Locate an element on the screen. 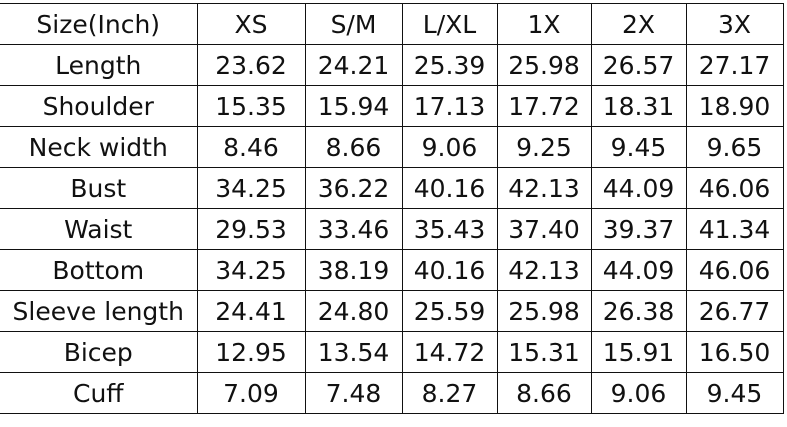  table-row: Length 23.62 24.21 25.39 25.98 26.57 27.17 is located at coordinates (392, 65).